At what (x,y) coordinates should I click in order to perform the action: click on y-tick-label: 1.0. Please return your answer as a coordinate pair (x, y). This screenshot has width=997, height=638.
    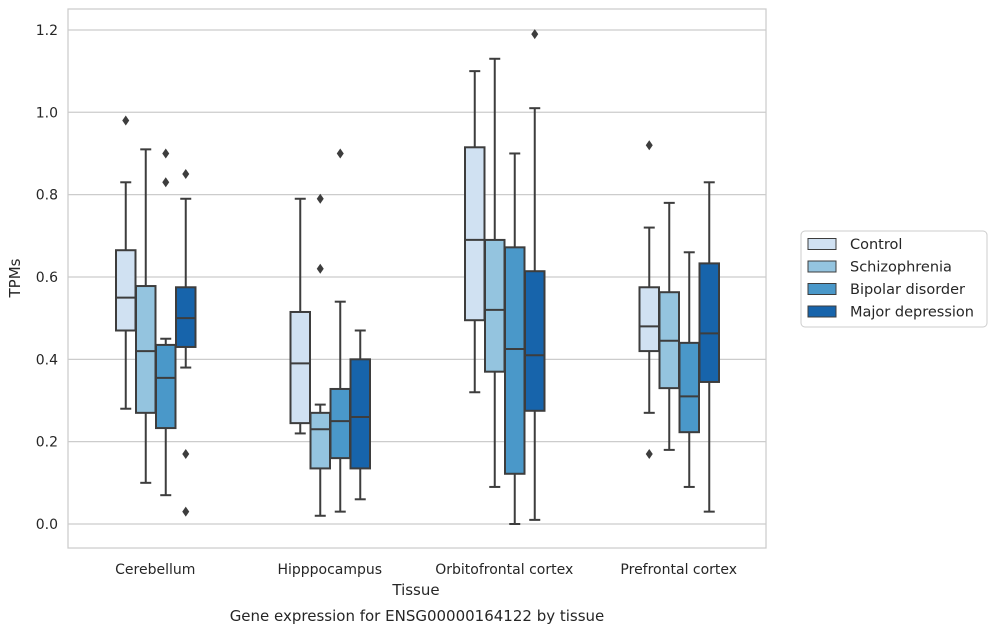
    Looking at the image, I should click on (47, 113).